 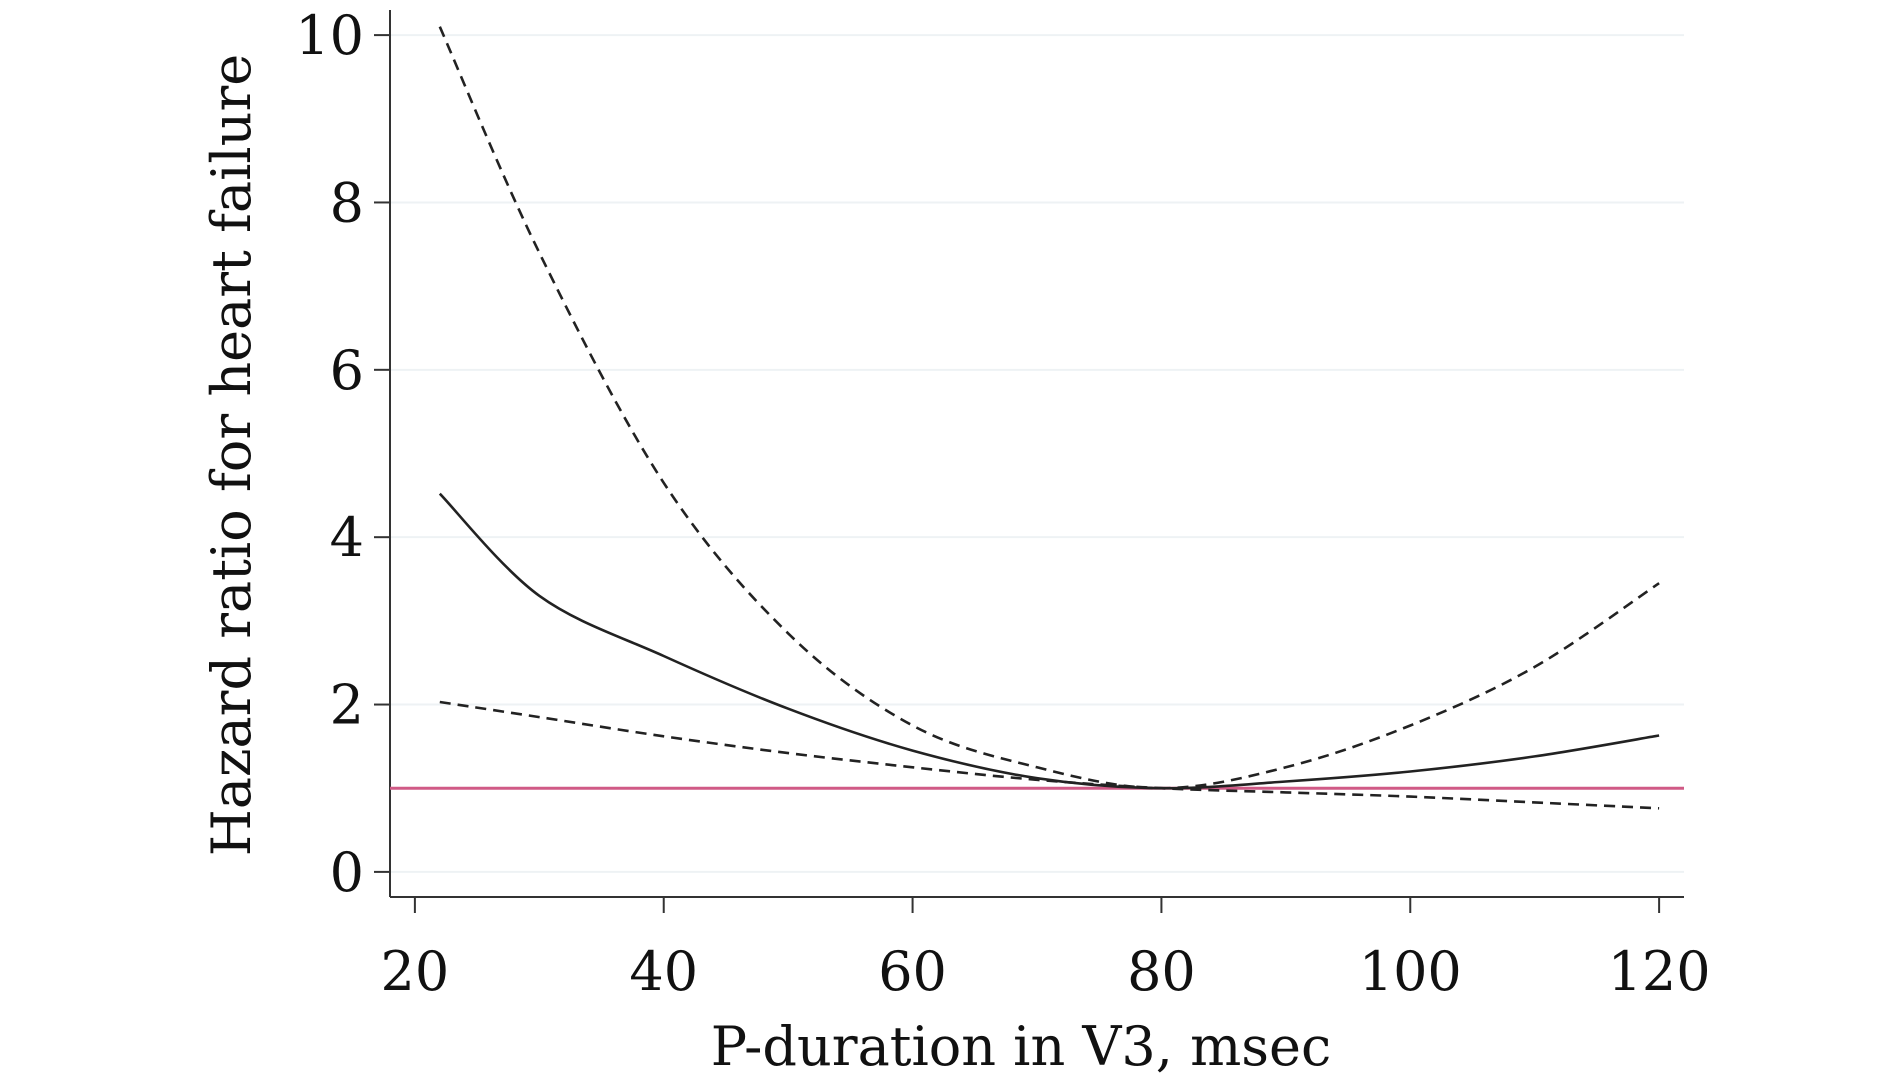 I want to click on x-tick-label: 100, so click(x=1410, y=971).